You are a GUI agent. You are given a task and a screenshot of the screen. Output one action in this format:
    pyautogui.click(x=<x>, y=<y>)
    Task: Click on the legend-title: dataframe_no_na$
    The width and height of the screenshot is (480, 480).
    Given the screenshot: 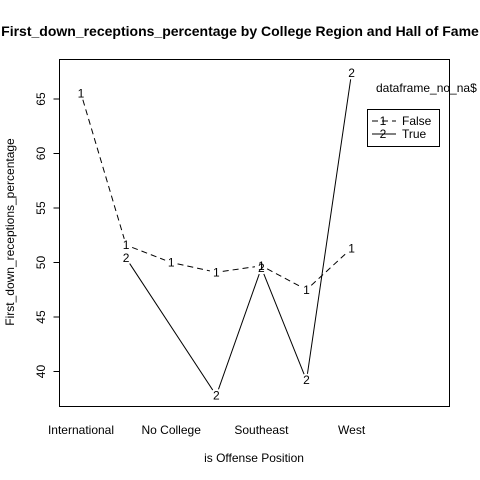 What is the action you would take?
    pyautogui.click(x=426, y=88)
    